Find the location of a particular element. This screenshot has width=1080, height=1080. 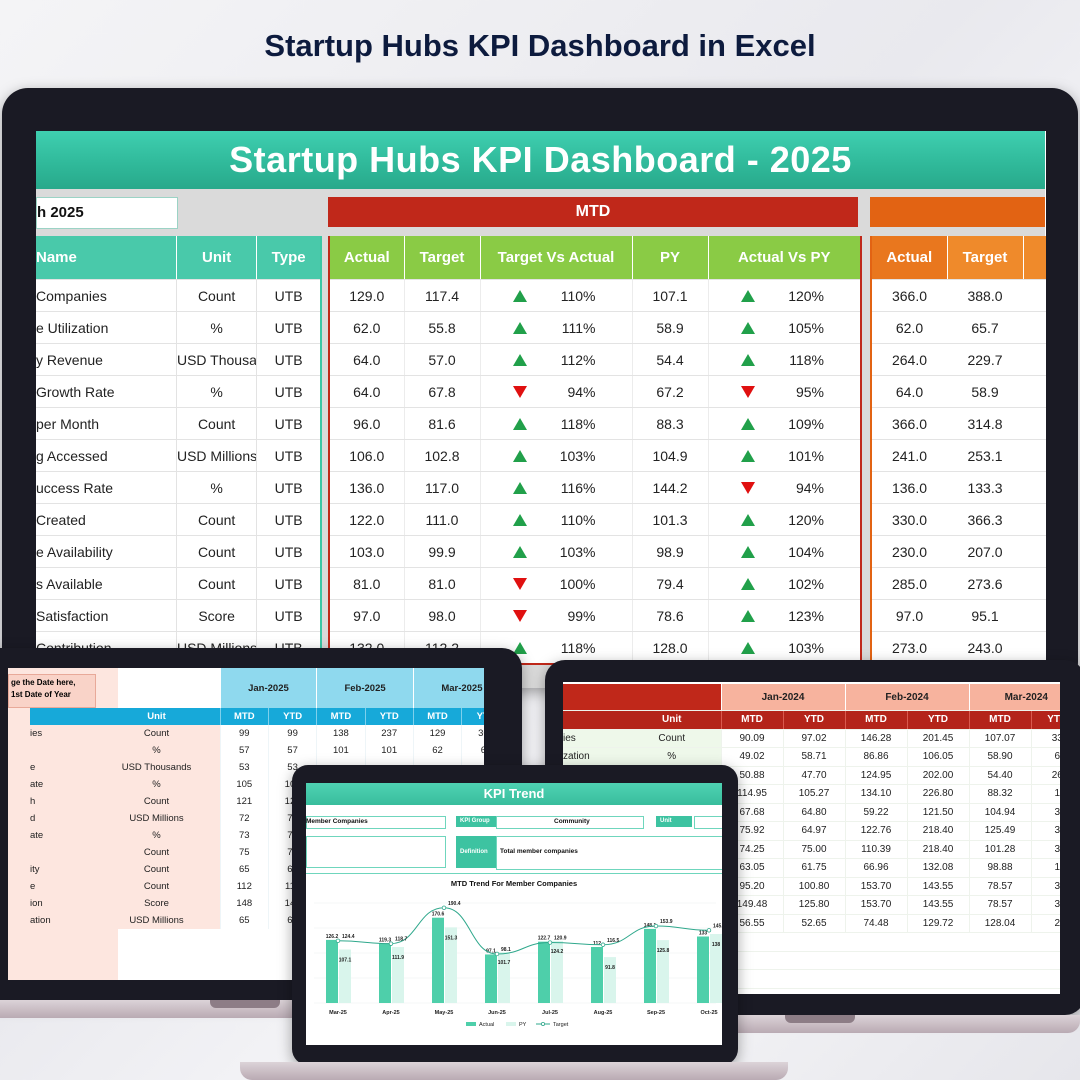

kpi-name: y Revenue is located at coordinates (106, 359).